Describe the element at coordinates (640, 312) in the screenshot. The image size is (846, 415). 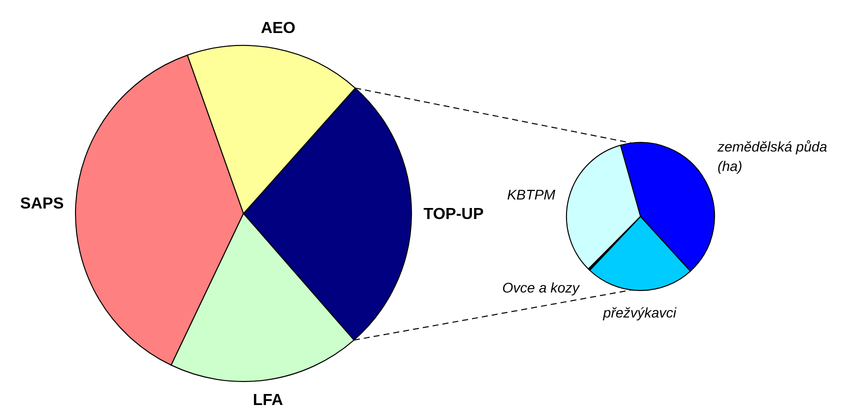
I see `slice-label: přežvýkavci` at that location.